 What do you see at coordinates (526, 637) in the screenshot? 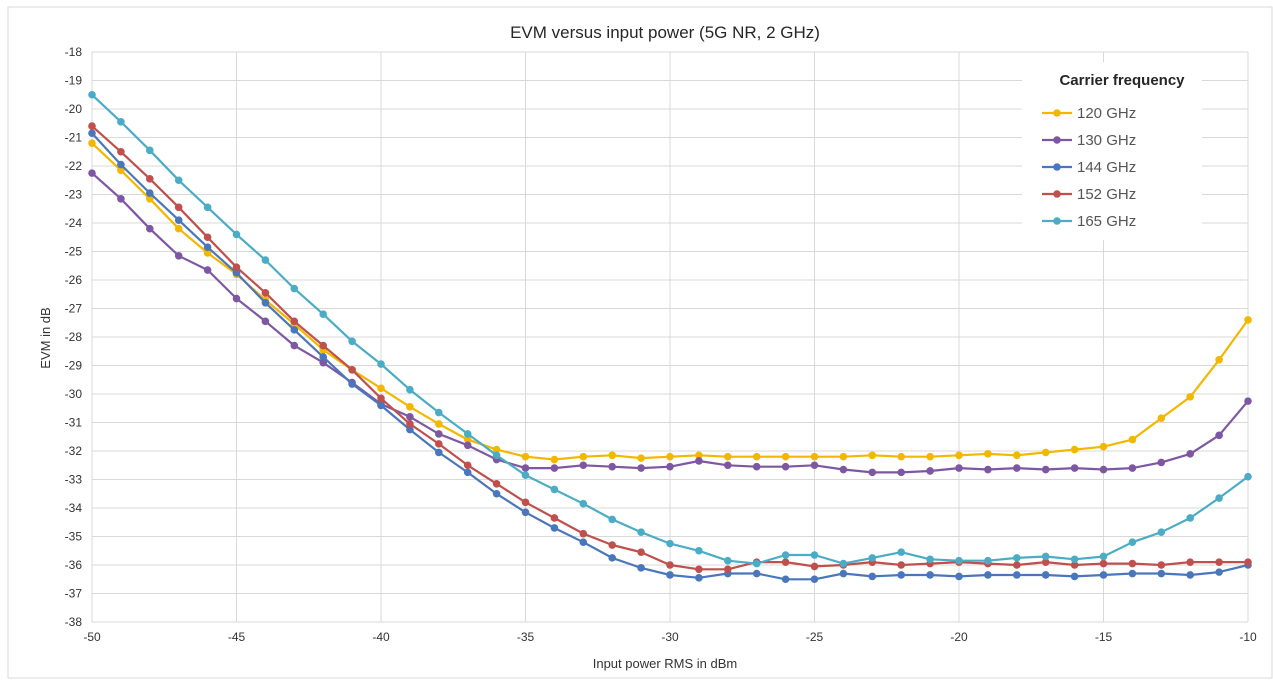
I see `x-tick-label: -35` at bounding box center [526, 637].